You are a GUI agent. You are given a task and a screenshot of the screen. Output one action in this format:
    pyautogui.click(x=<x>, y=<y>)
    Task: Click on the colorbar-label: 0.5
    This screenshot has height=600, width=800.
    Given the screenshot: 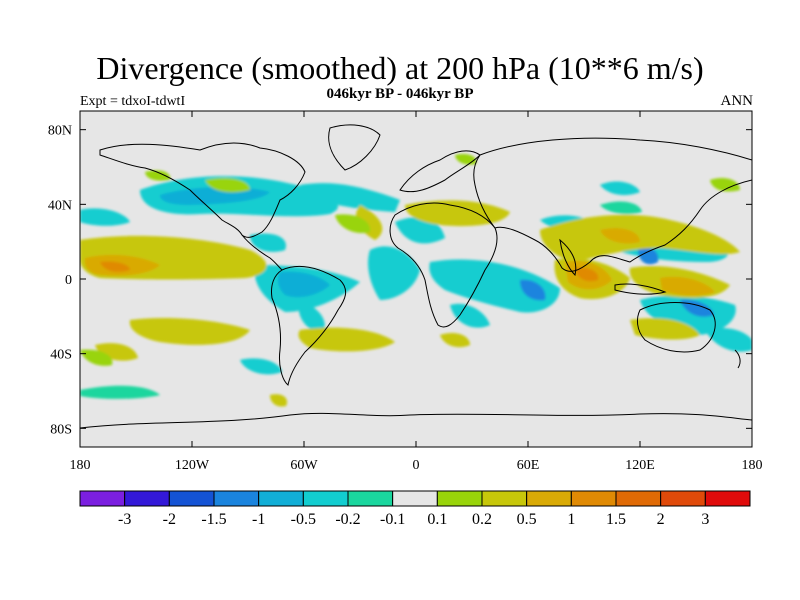 What is the action you would take?
    pyautogui.click(x=527, y=519)
    